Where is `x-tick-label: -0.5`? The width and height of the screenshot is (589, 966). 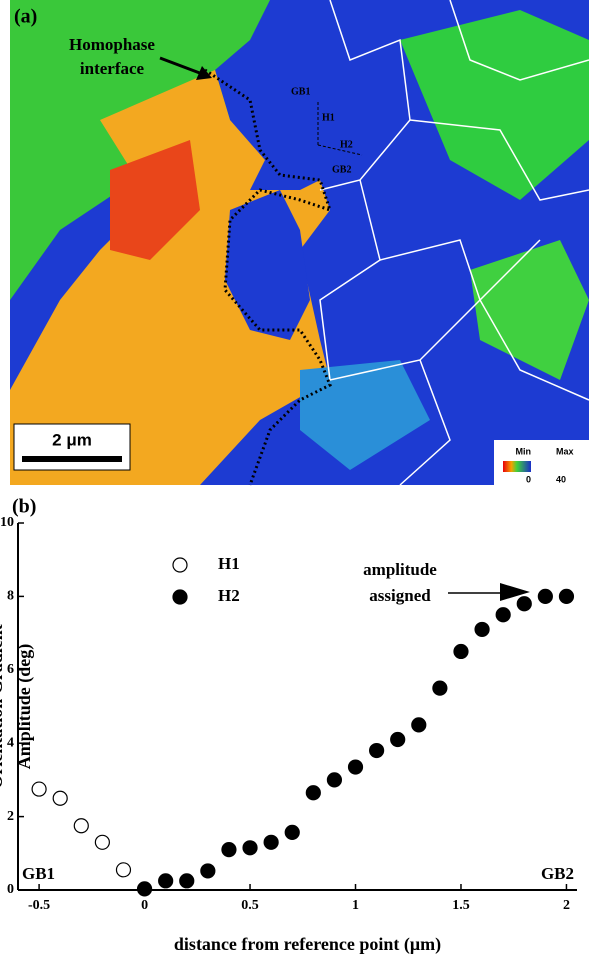 x-tick-label: -0.5 is located at coordinates (39, 905).